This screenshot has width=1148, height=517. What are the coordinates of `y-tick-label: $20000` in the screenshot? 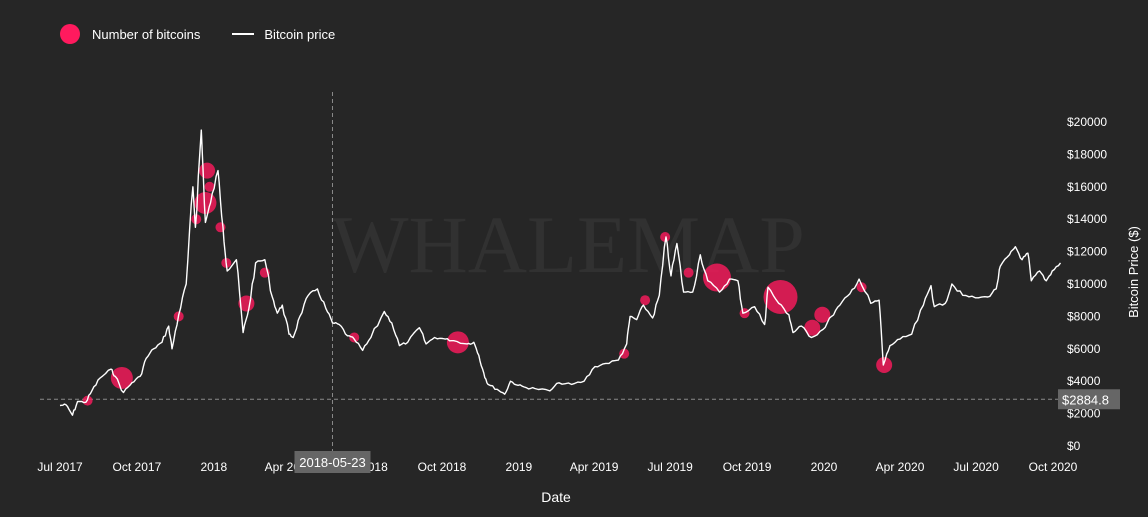 It's located at (1087, 122).